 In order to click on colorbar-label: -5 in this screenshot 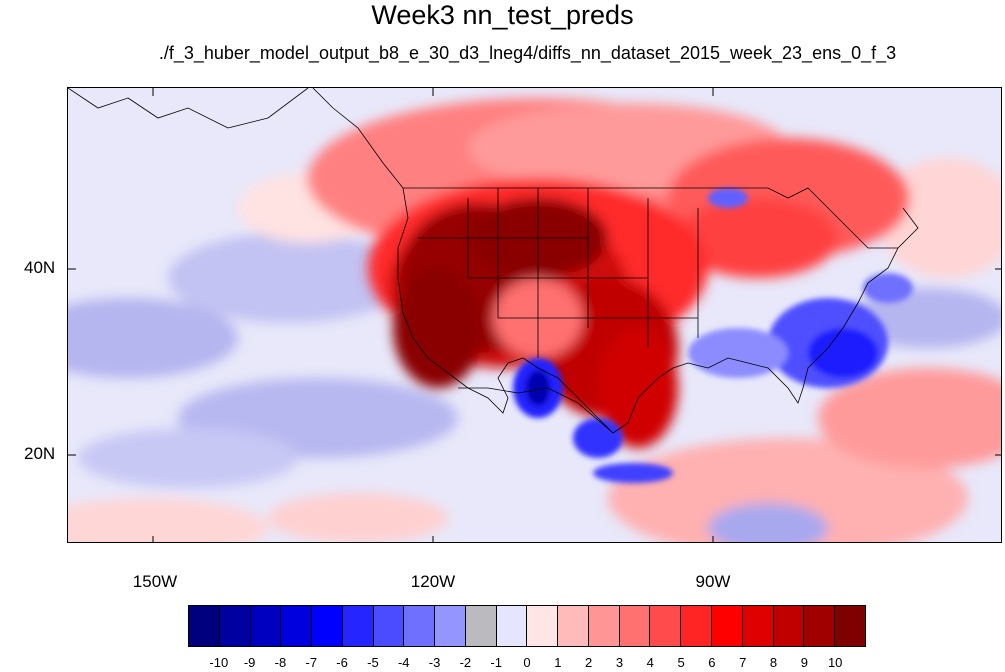, I will do `click(373, 662)`.